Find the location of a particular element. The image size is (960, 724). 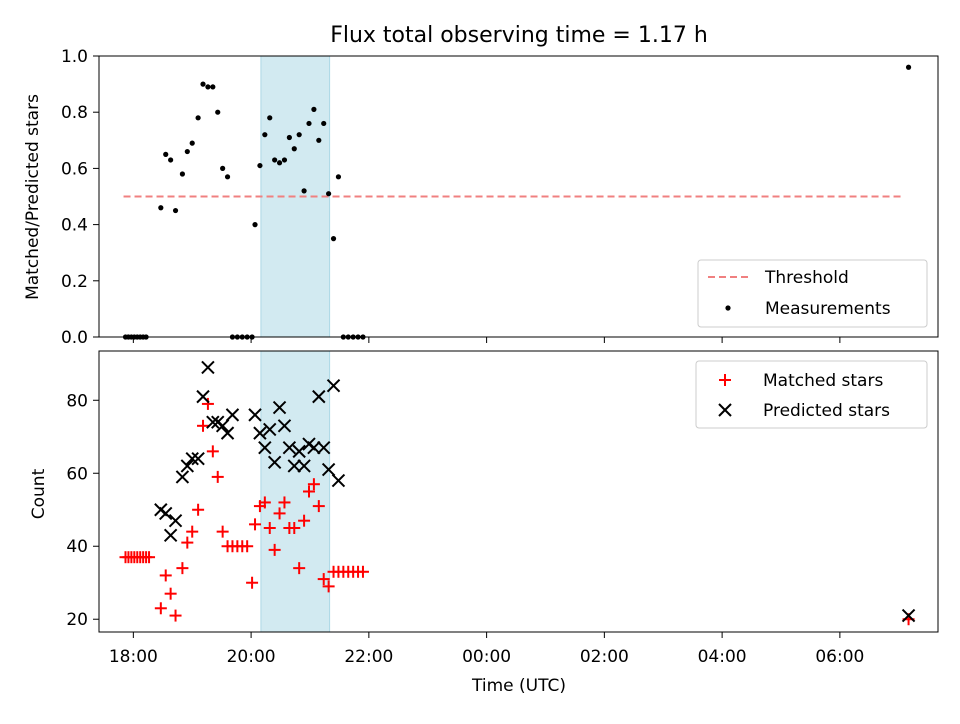

bottom-shaded-span is located at coordinates (295, 491).